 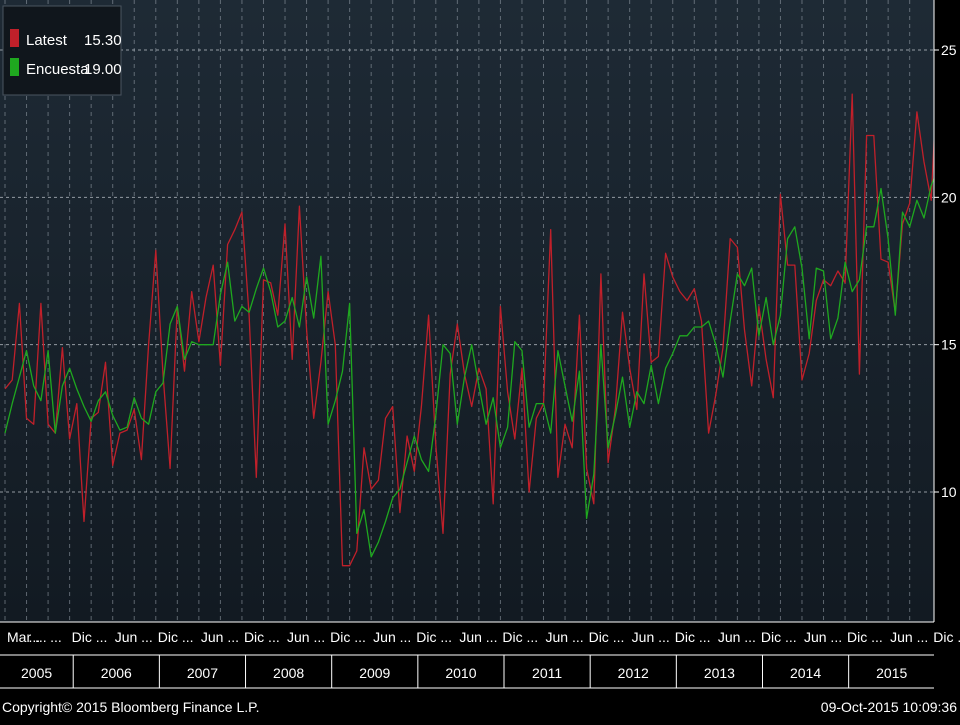 I want to click on year-label: 2009, so click(x=374, y=673).